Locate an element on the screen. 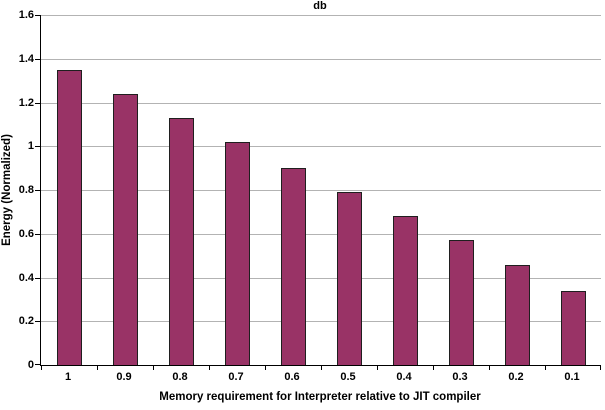 This screenshot has width=605, height=410. x-tick-label: 0.6 is located at coordinates (292, 377).